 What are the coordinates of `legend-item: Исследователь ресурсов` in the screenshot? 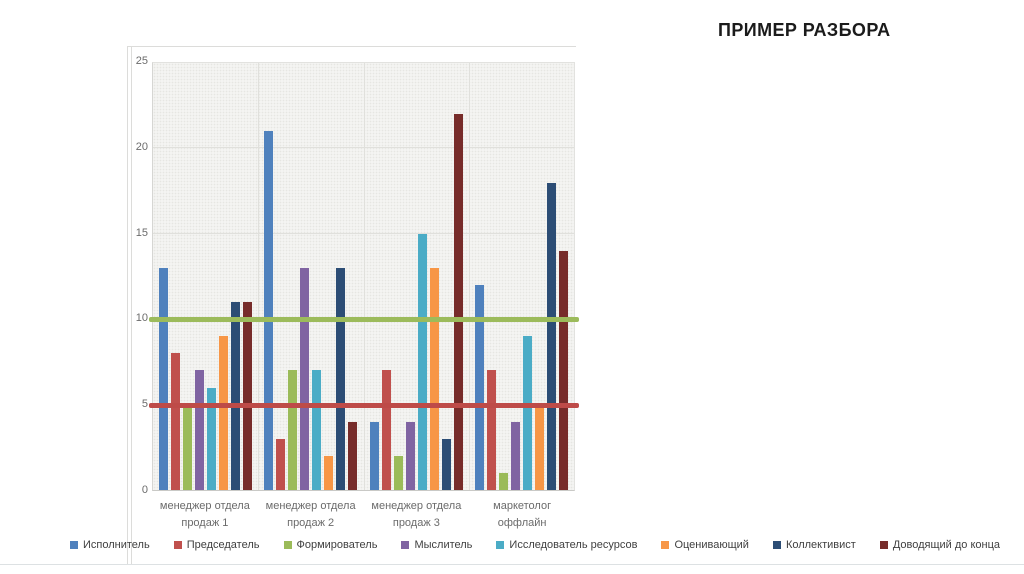 It's located at (566, 545).